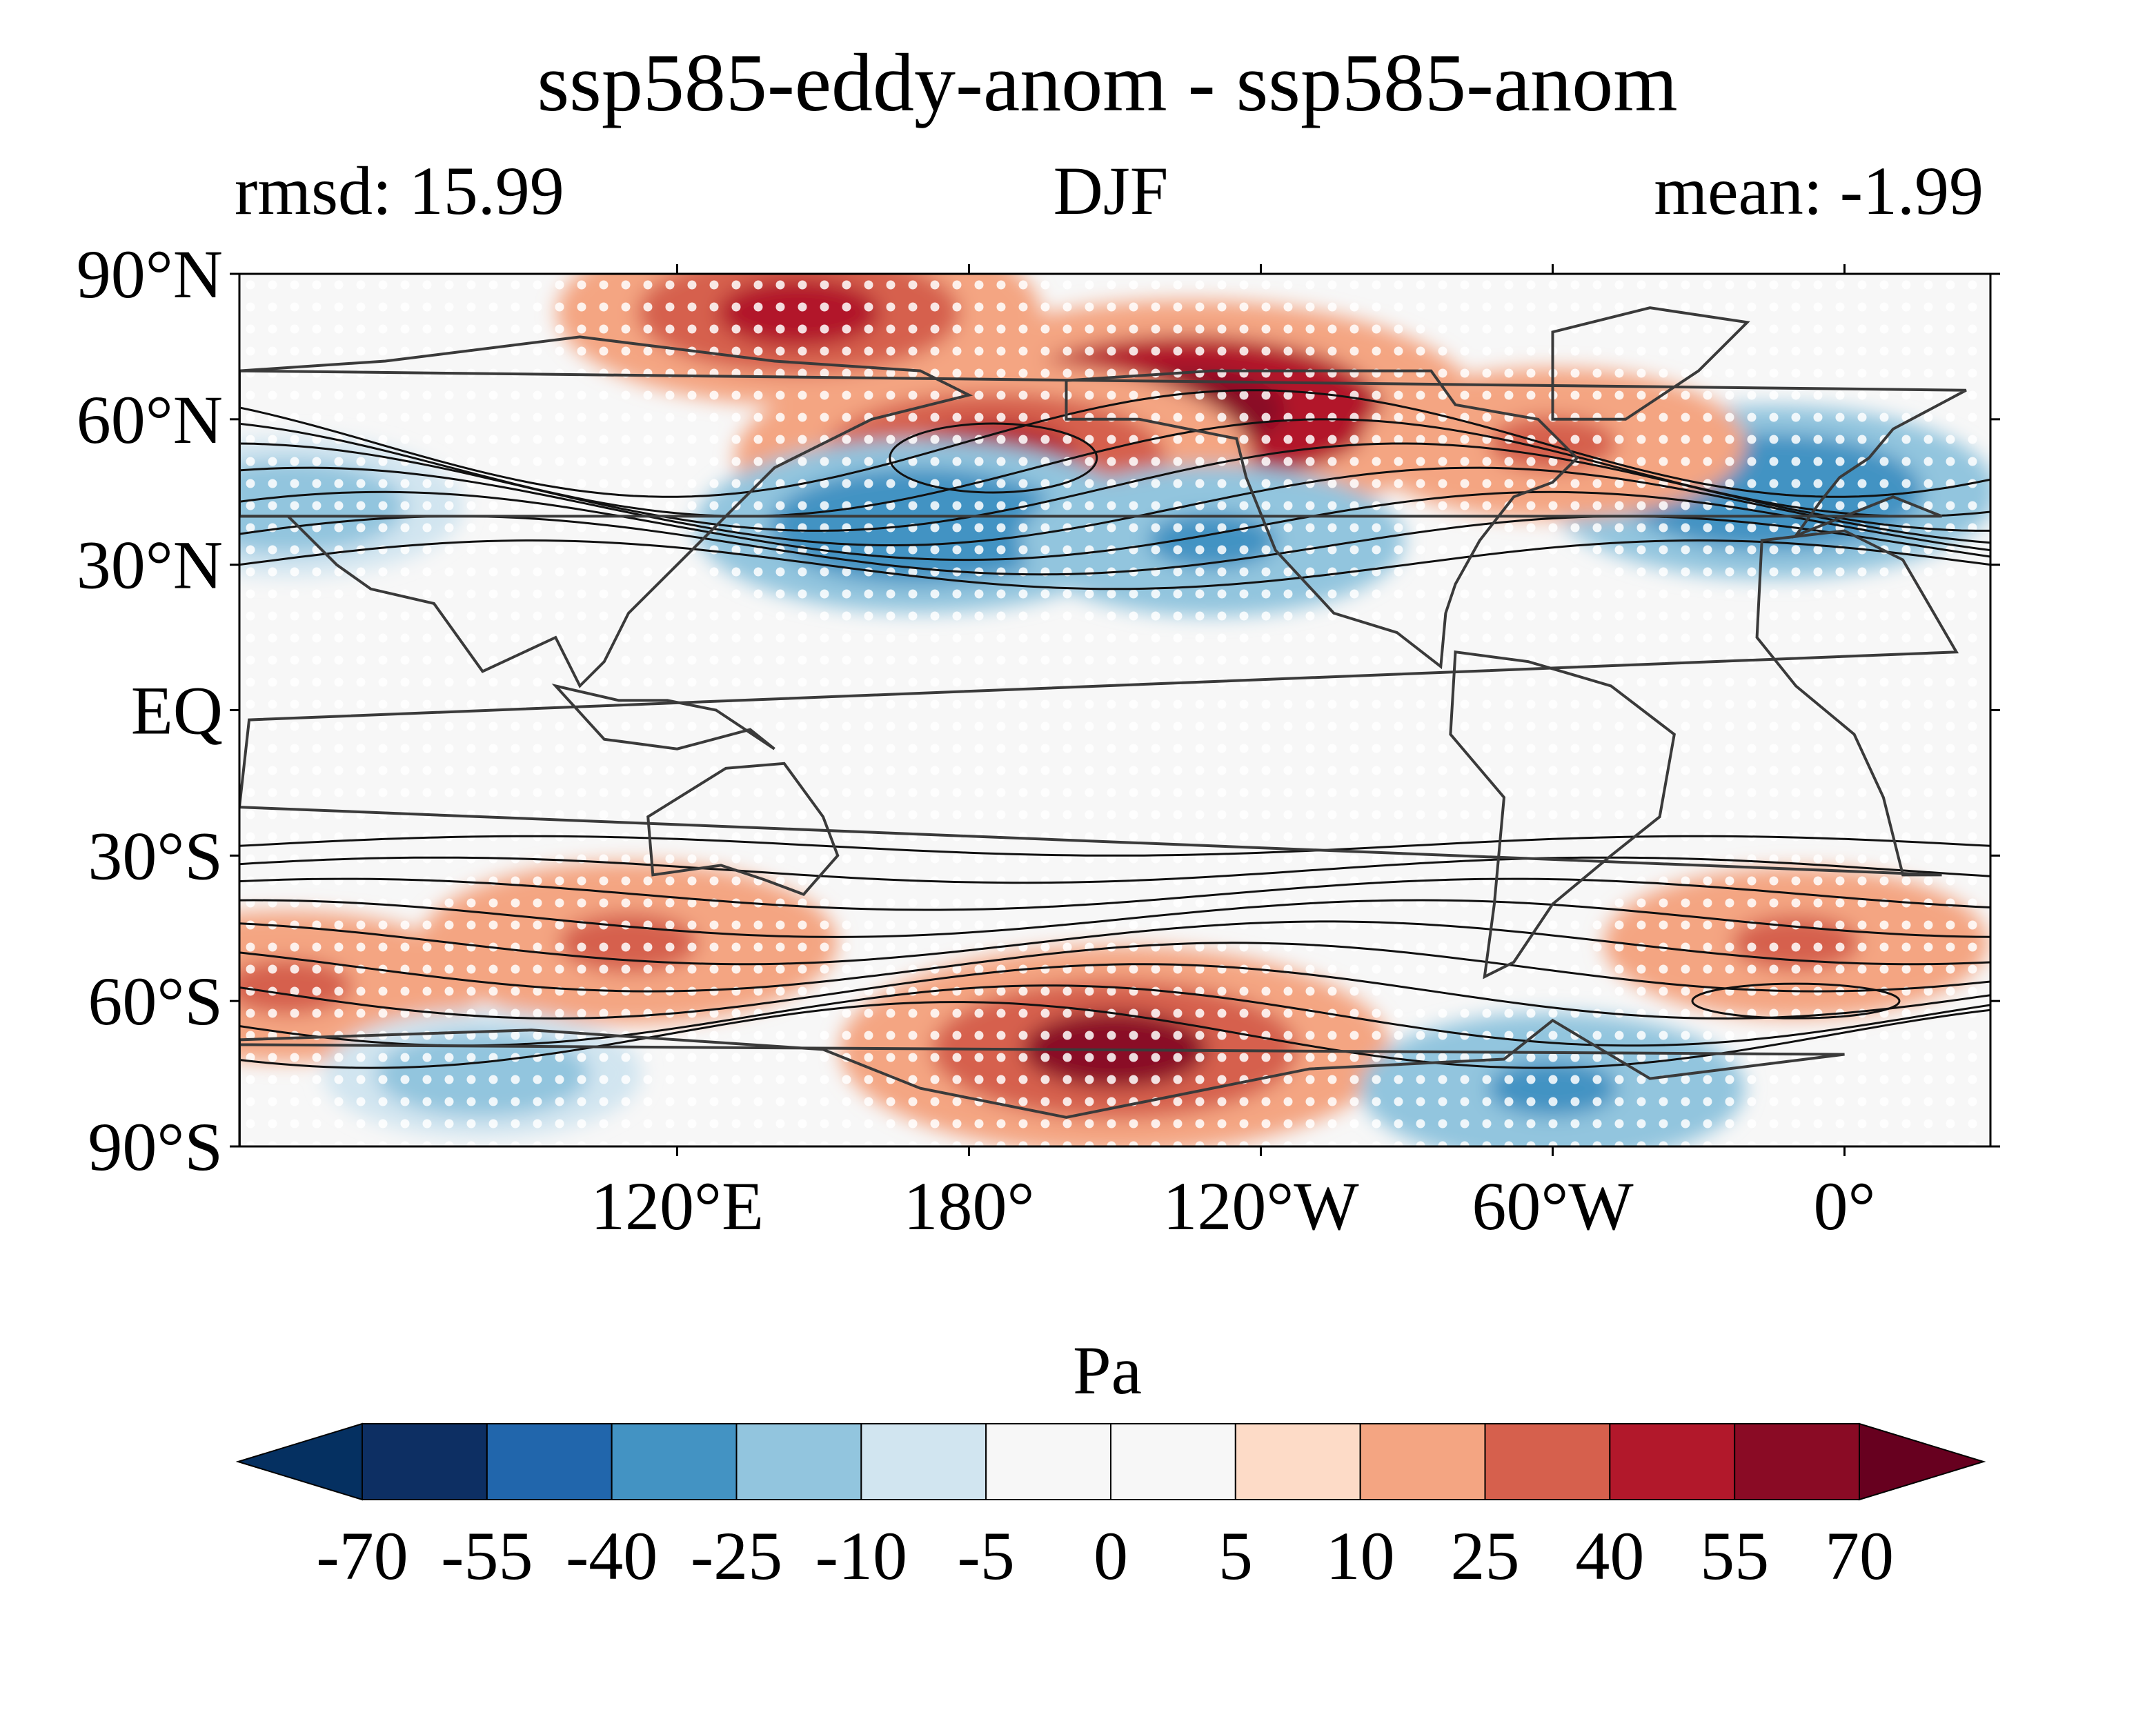 This screenshot has height=1710, width=2156. I want to click on colorbar-tick-label: -25, so click(737, 1556).